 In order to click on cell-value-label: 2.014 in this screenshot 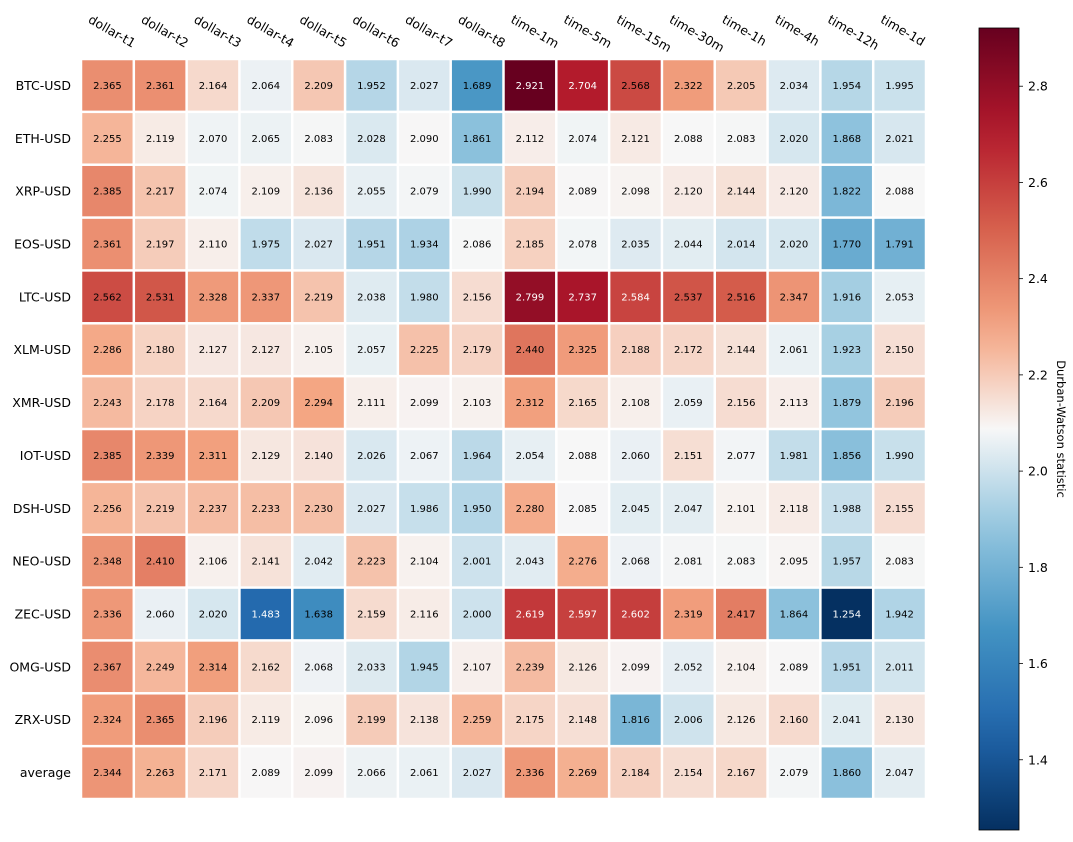, I will do `click(741, 245)`.